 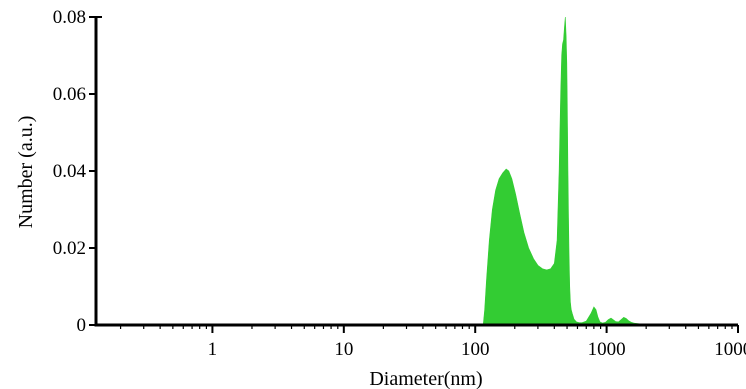 I want to click on x-tick-label: 1, so click(x=213, y=349).